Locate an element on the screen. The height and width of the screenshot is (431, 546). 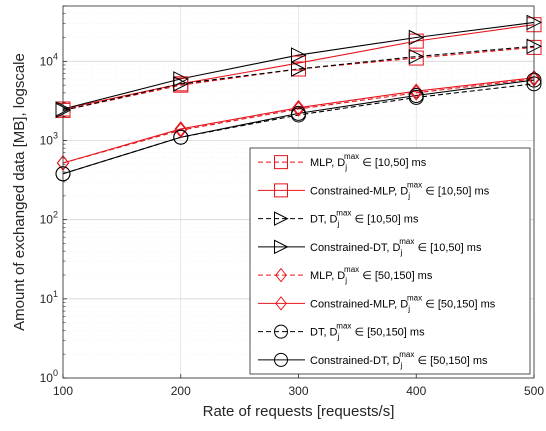
y-tick-label: 10¹ is located at coordinates (49, 297).